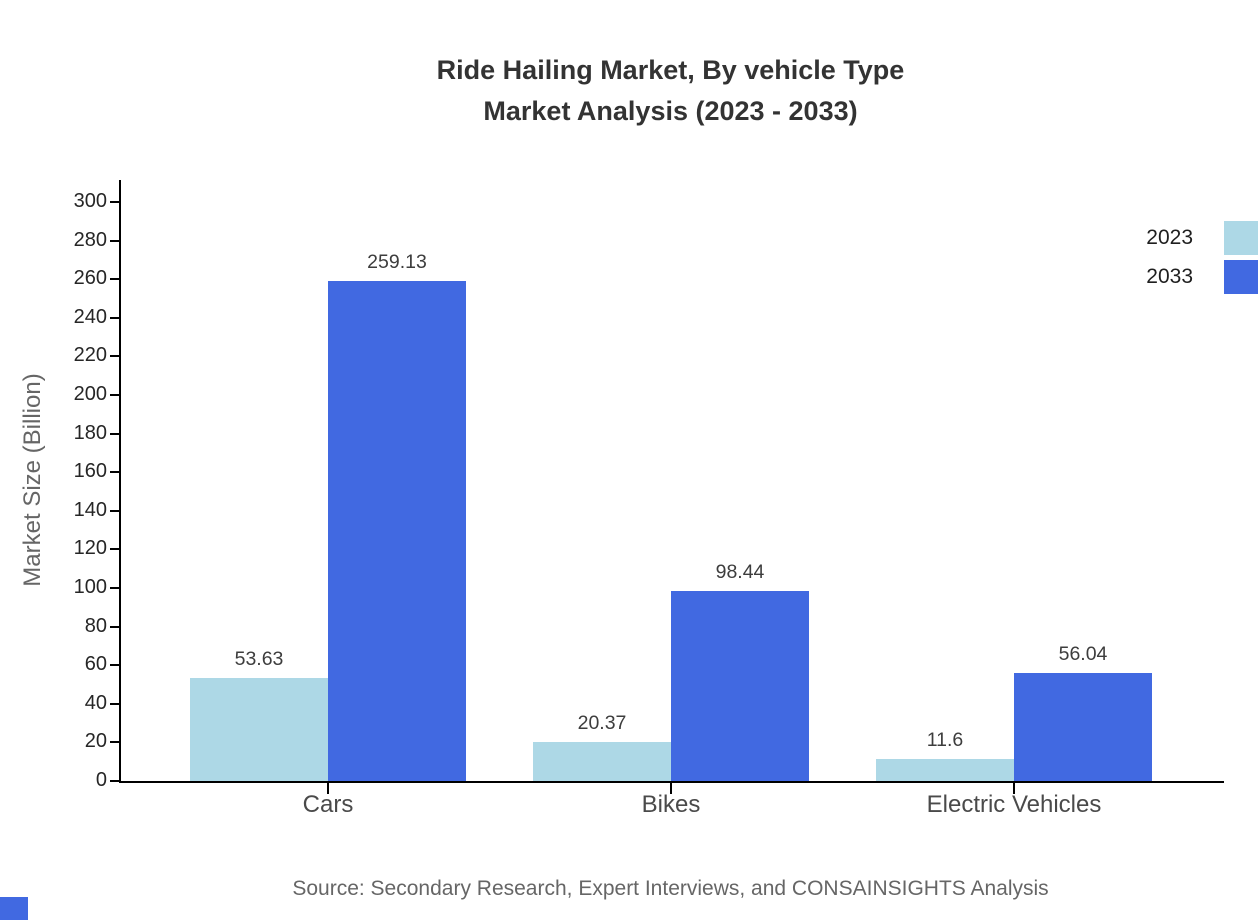 The height and width of the screenshot is (920, 1260). I want to click on x-axis-category-label: Electric Vehicles, so click(1014, 804).